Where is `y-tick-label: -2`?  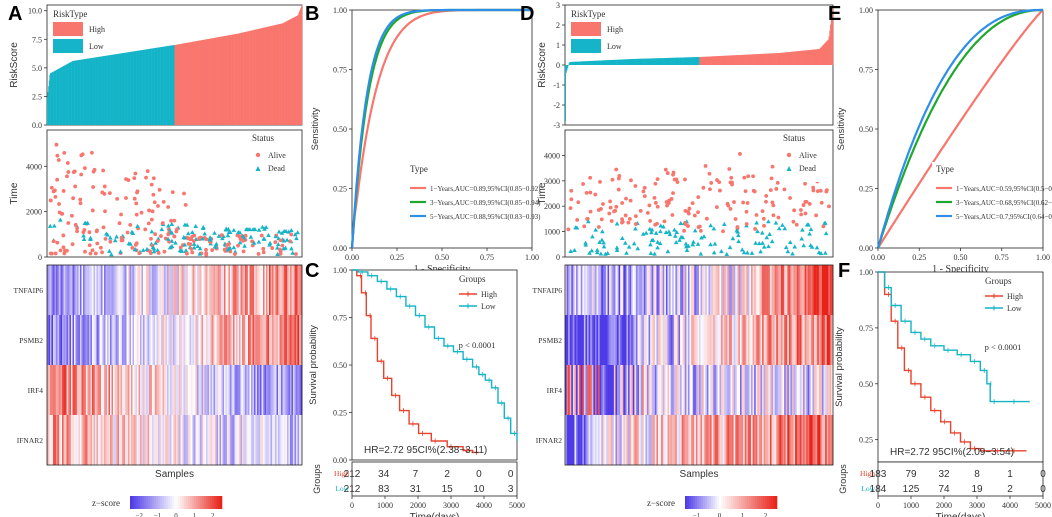
y-tick-label: -2 is located at coordinates (556, 105).